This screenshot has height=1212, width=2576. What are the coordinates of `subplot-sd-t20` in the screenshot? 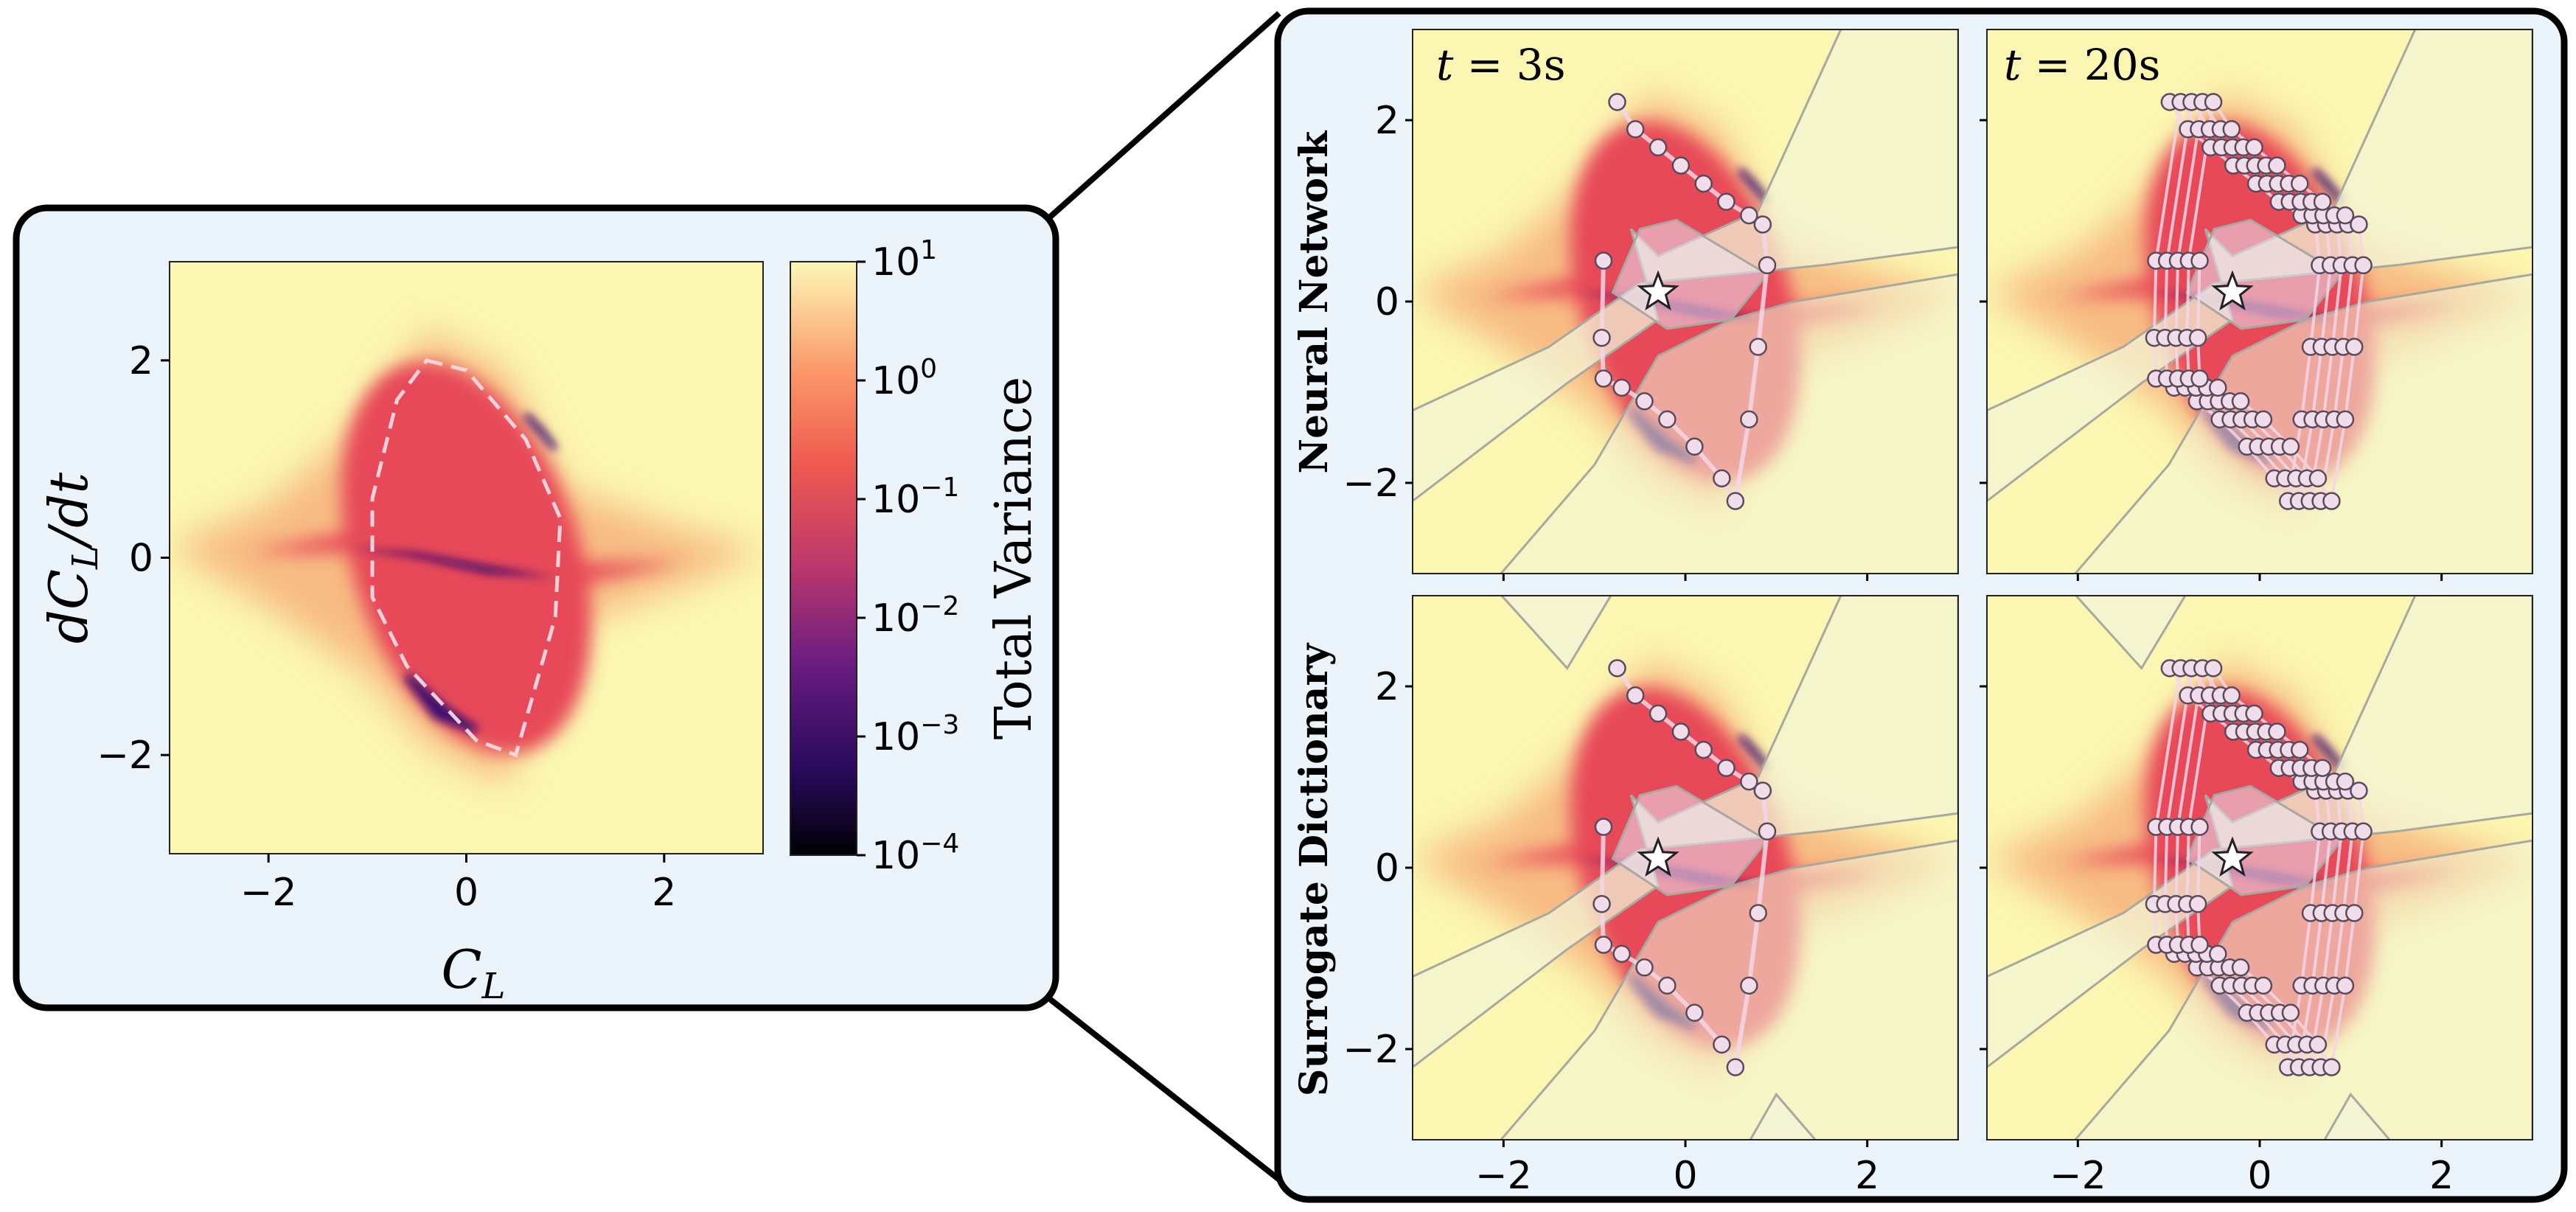 It's located at (2259, 867).